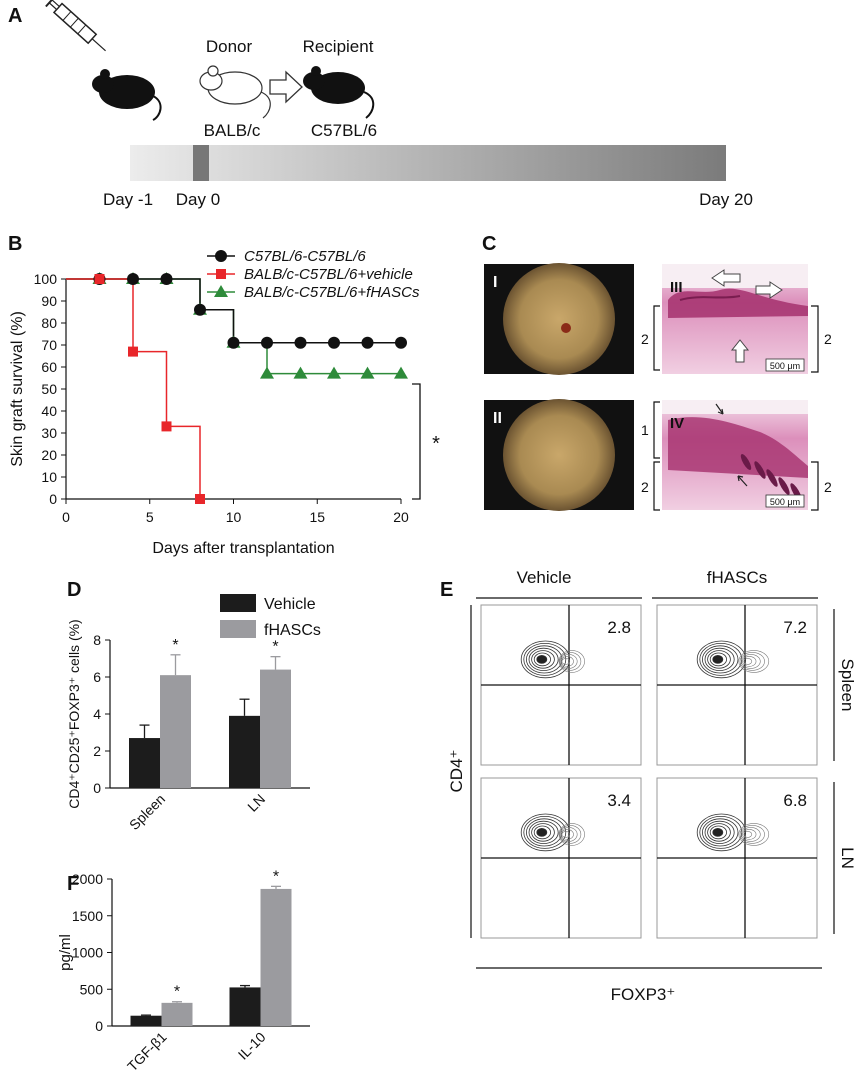 The height and width of the screenshot is (1083, 859). What do you see at coordinates (49, 389) in the screenshot?
I see `y-tick-label: 50` at bounding box center [49, 389].